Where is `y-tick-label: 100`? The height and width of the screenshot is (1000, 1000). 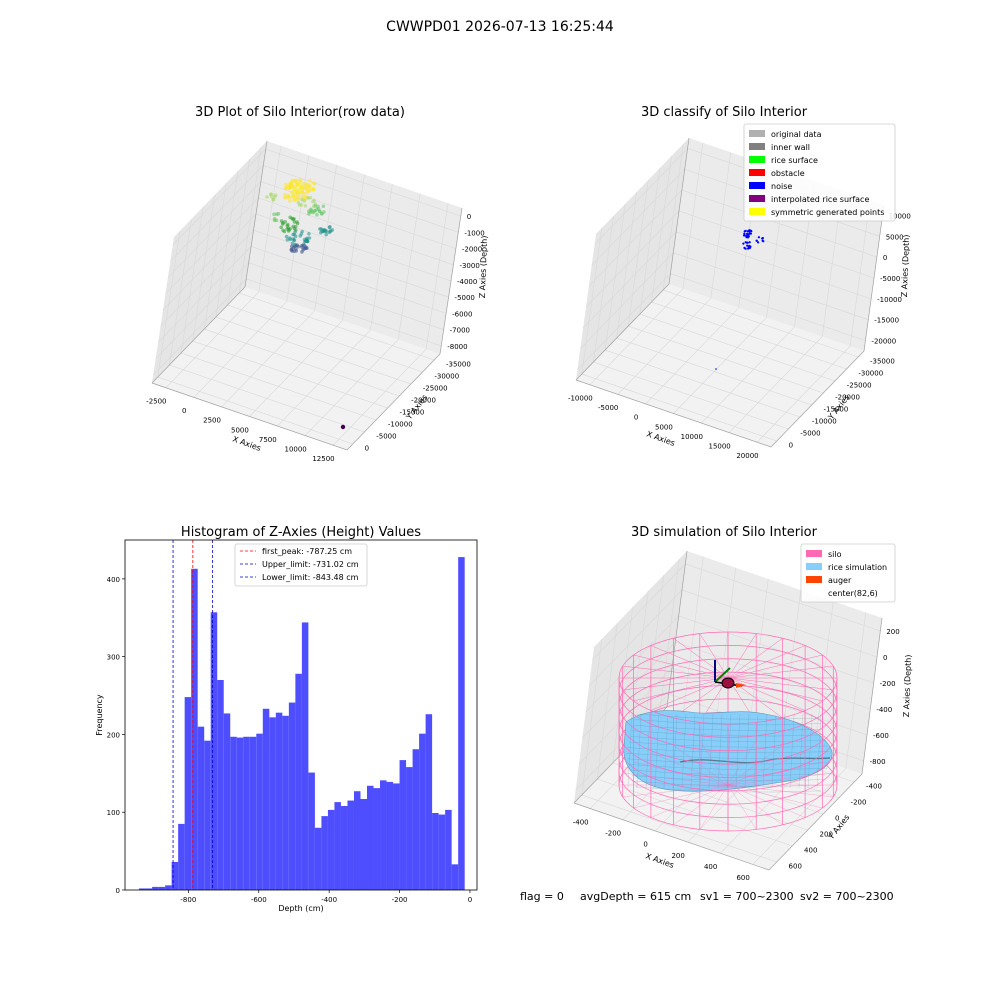 y-tick-label: 100 is located at coordinates (113, 813).